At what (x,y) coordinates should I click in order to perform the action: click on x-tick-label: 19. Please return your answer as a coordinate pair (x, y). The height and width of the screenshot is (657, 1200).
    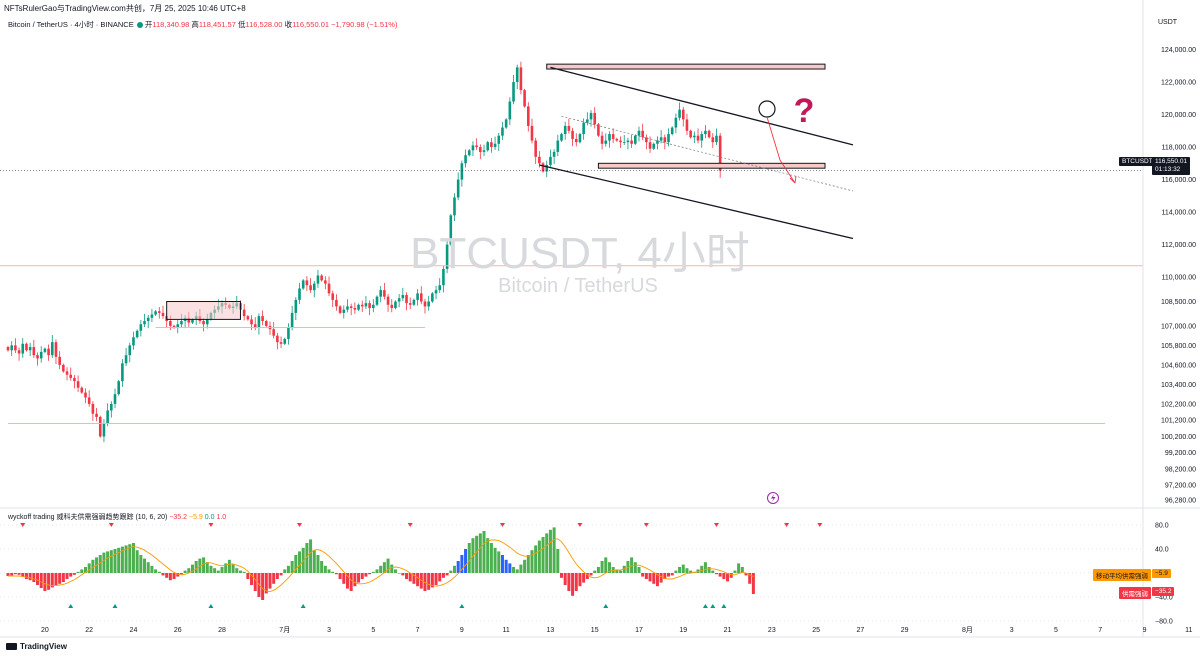
    Looking at the image, I should click on (683, 630).